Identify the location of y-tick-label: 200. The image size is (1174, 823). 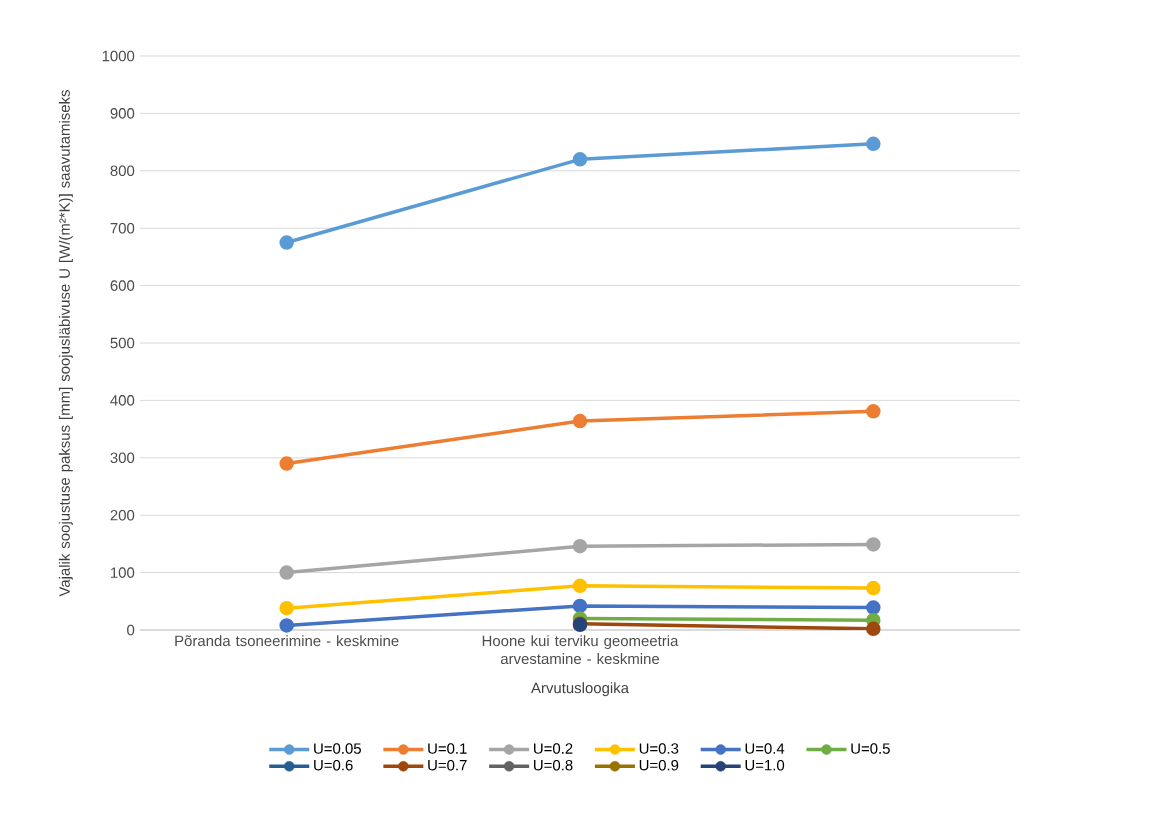
(122, 515).